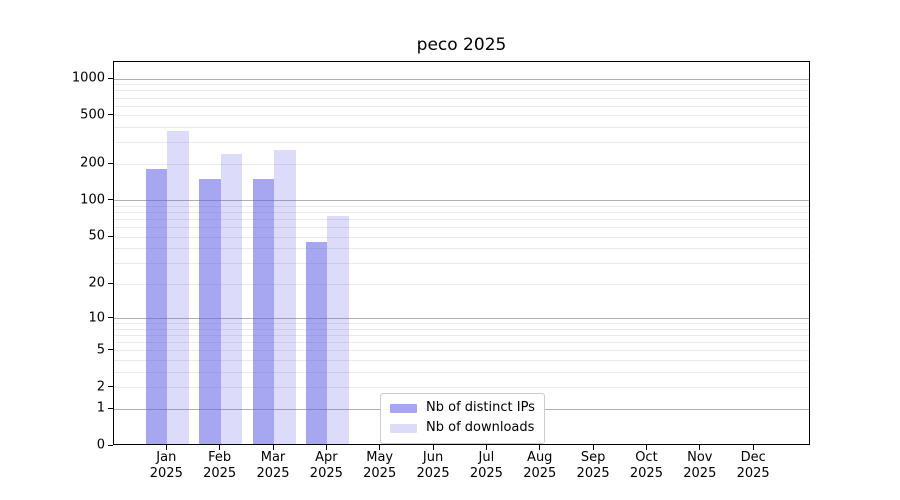 The image size is (900, 500). Describe the element at coordinates (100, 387) in the screenshot. I see `y-tick-label: 2` at that location.